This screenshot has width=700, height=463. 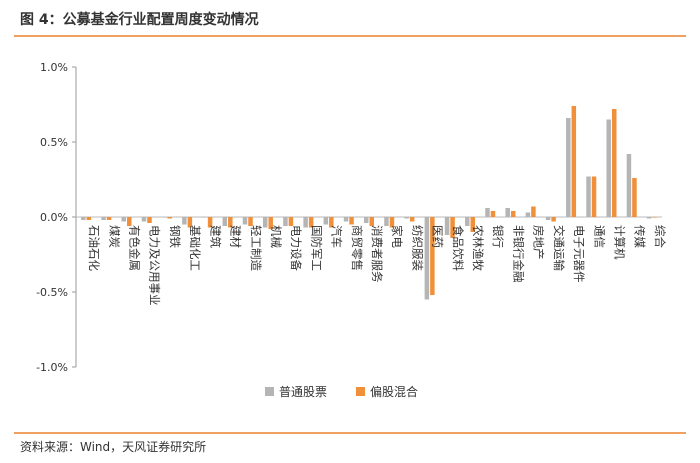 I want to click on title-divider, so click(x=350, y=36).